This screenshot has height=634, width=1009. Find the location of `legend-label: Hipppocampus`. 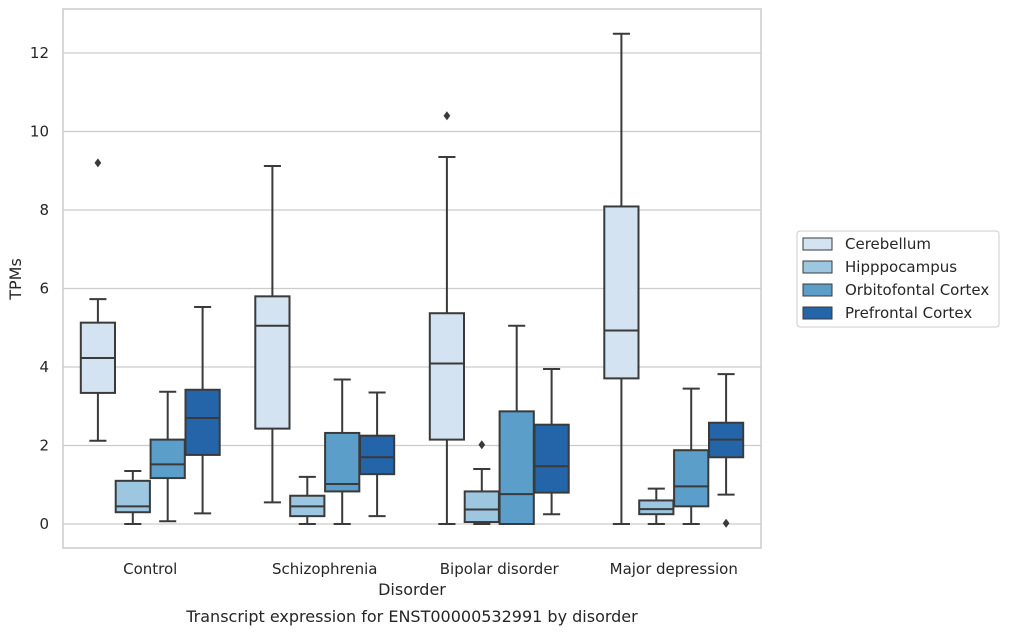

legend-label: Hipppocampus is located at coordinates (901, 267).